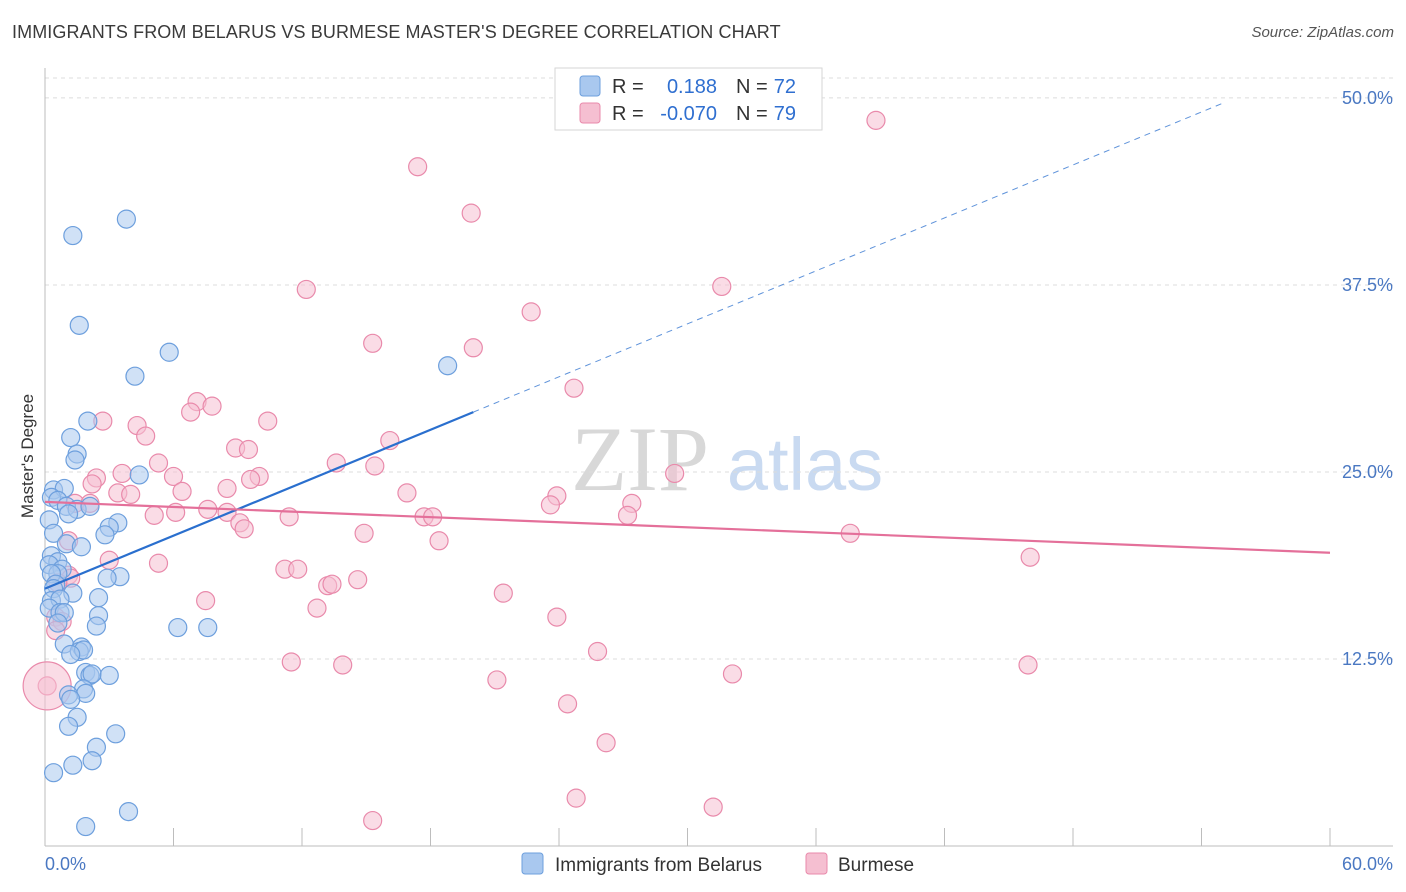 The width and height of the screenshot is (1406, 892). Describe the element at coordinates (27, 456) in the screenshot. I see `y-axis-label: Master's Degree` at that location.